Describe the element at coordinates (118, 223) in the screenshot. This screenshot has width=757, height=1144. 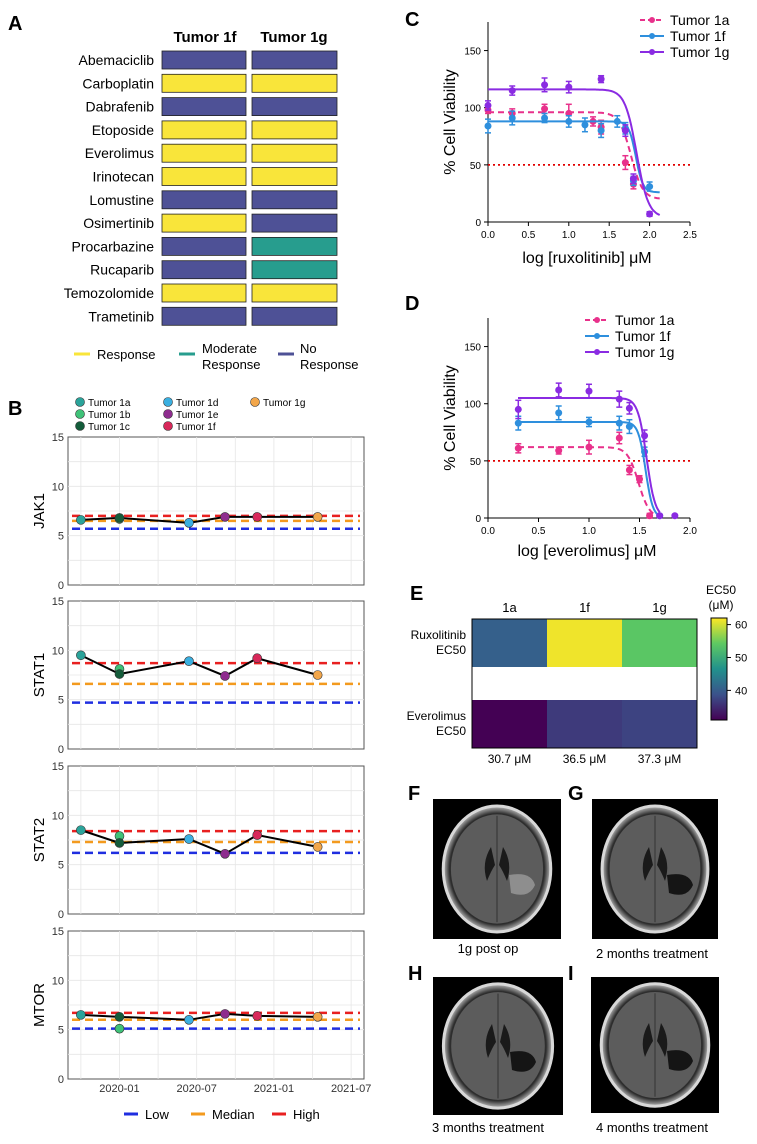
I see `drug-label-osimertinib: Osimertinib` at that location.